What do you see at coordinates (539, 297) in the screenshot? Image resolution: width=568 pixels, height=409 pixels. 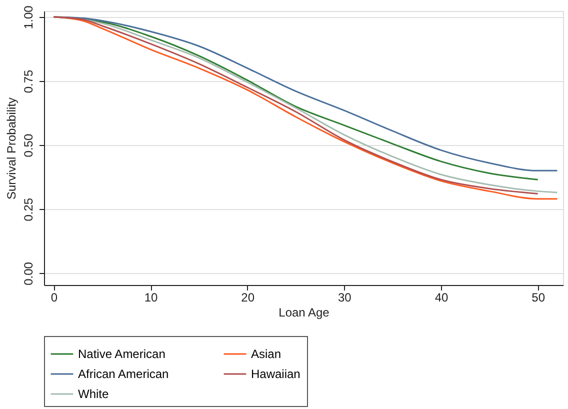 I see `x-tick-label: 50` at bounding box center [539, 297].